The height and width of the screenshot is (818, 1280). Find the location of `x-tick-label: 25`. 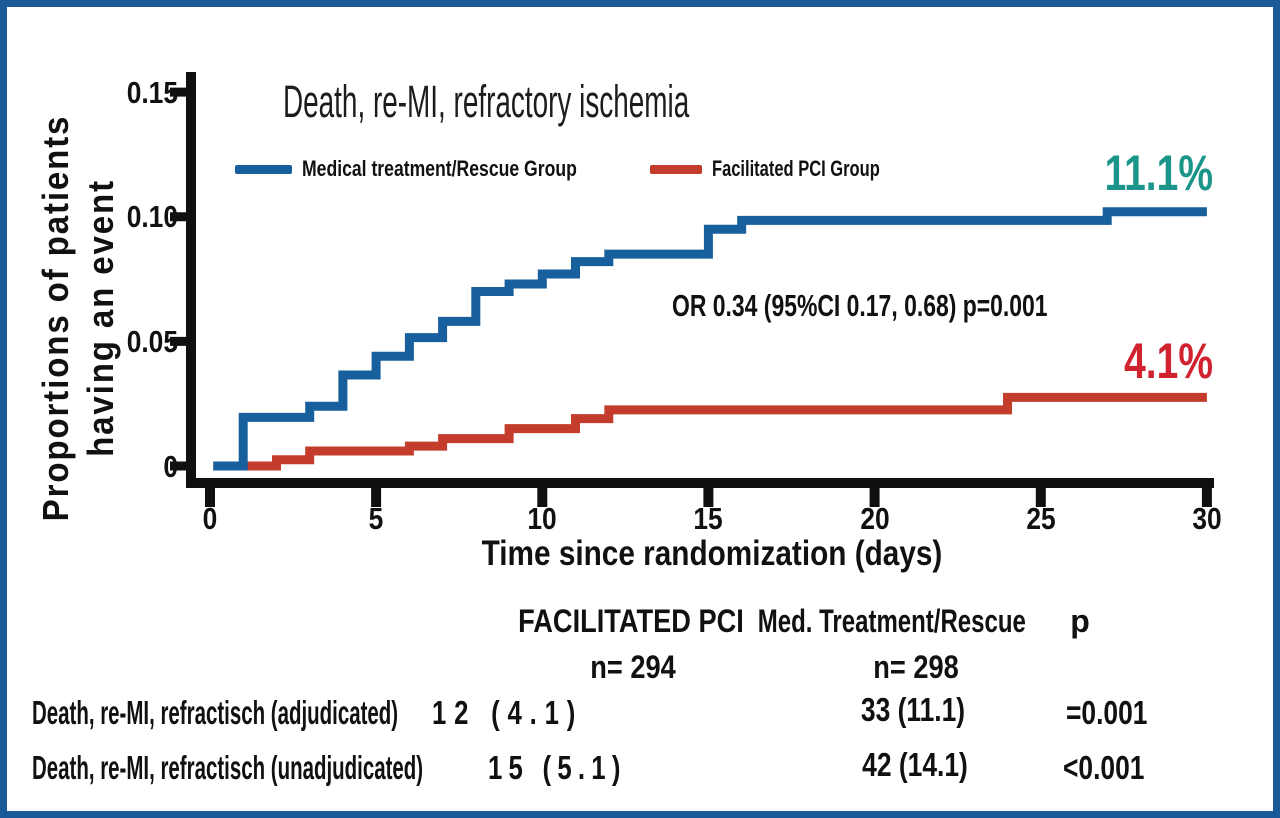

x-tick-label: 25 is located at coordinates (1041, 518).